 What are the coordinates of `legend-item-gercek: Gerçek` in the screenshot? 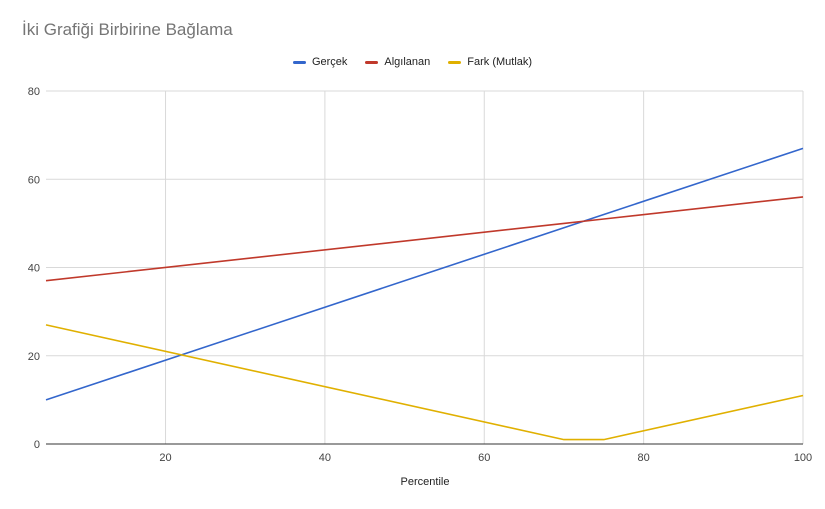 It's located at (320, 62).